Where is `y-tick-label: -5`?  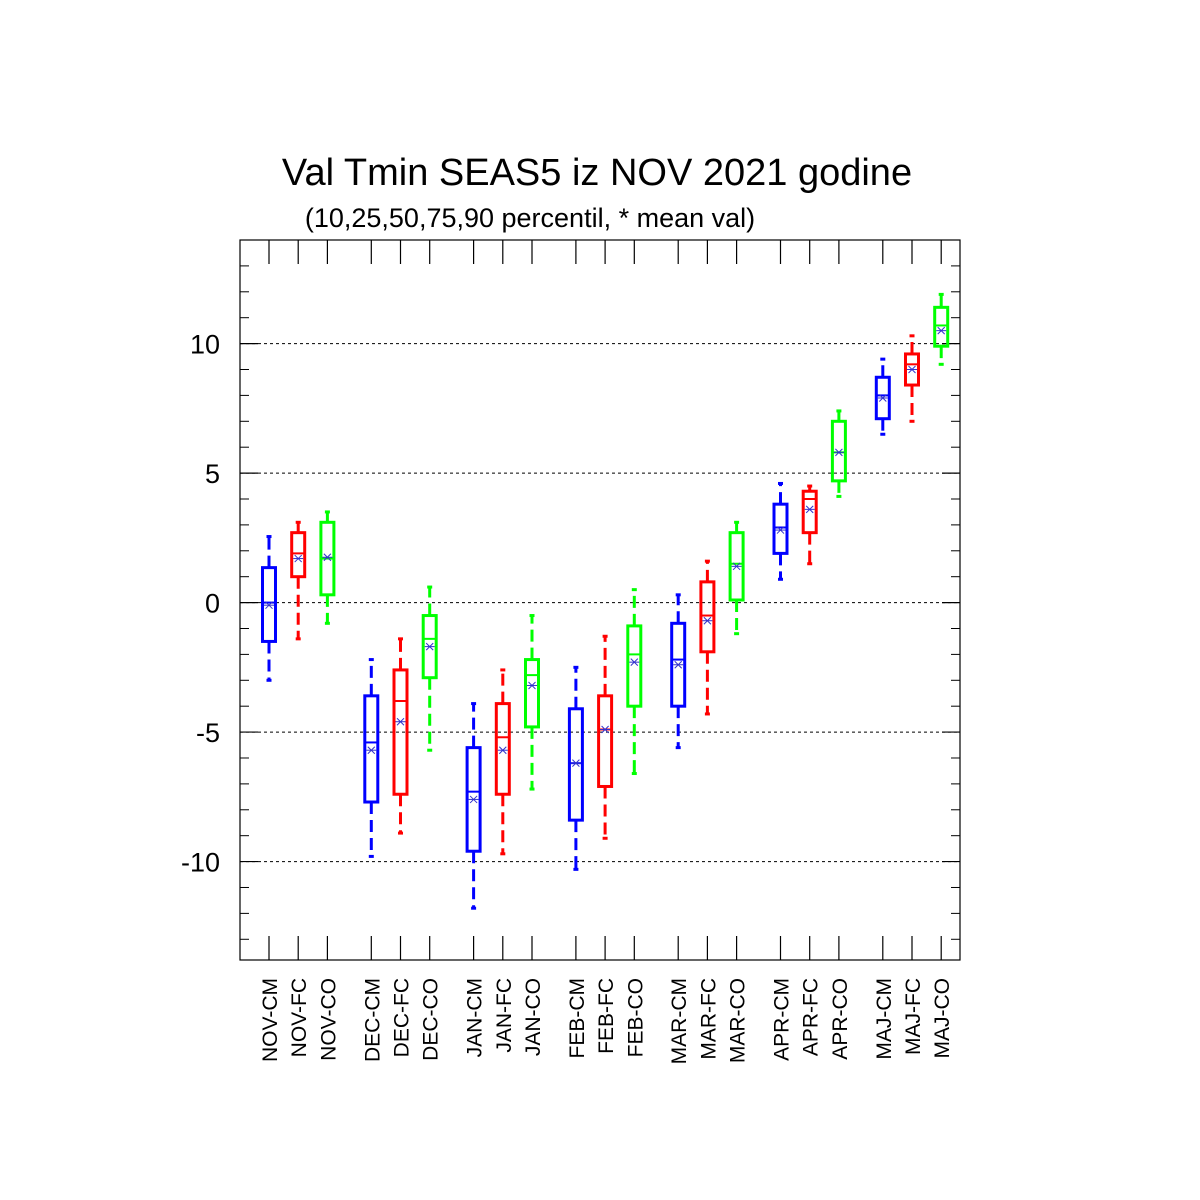 y-tick-label: -5 is located at coordinates (208, 733).